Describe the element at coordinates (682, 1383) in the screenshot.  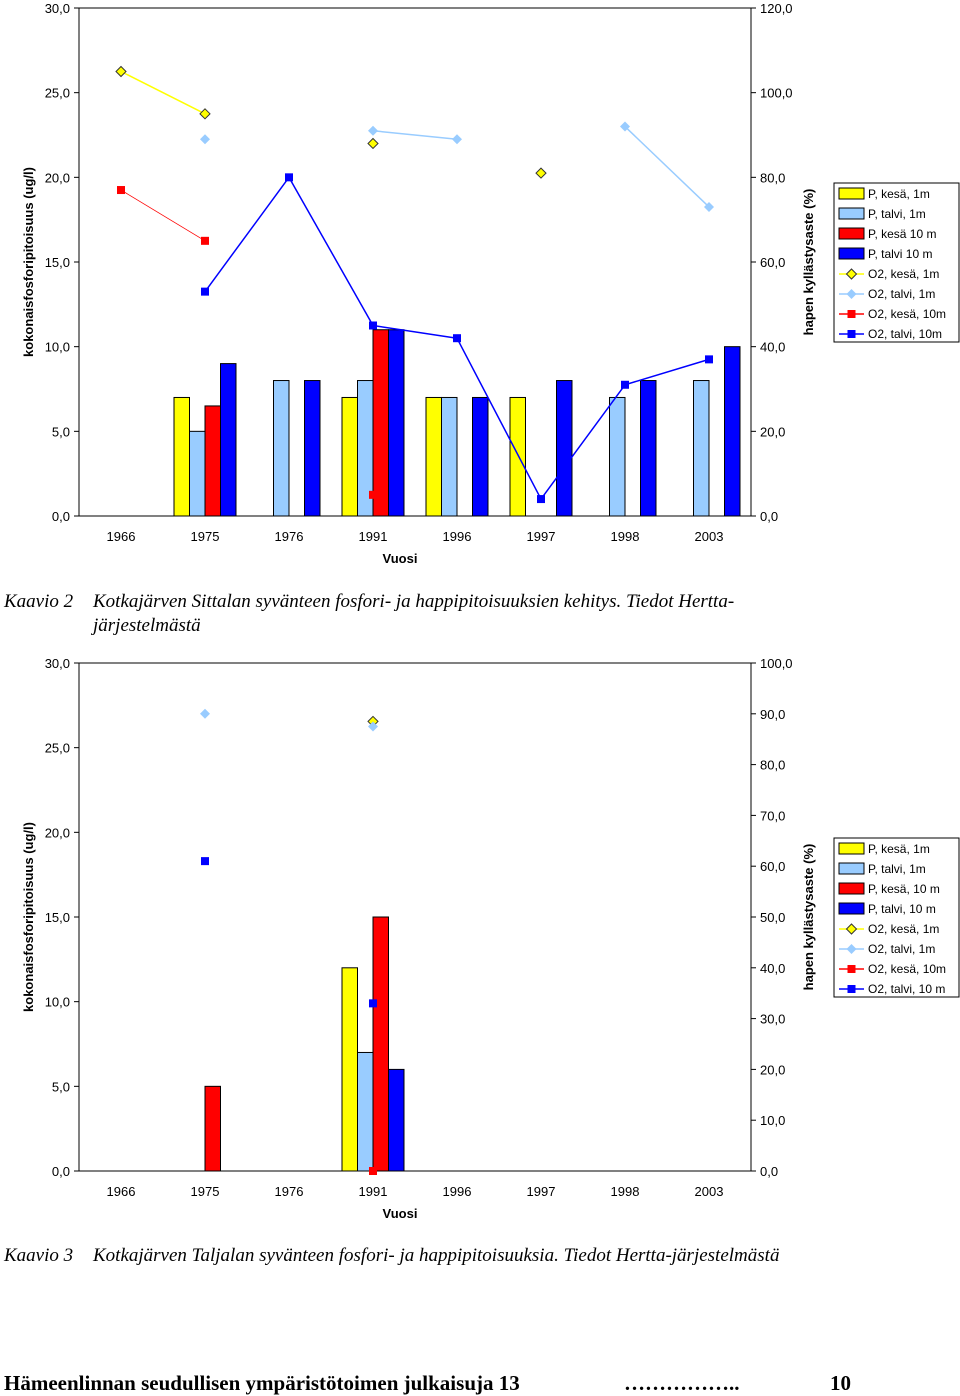
I see `footer-dots: ……………..` at that location.